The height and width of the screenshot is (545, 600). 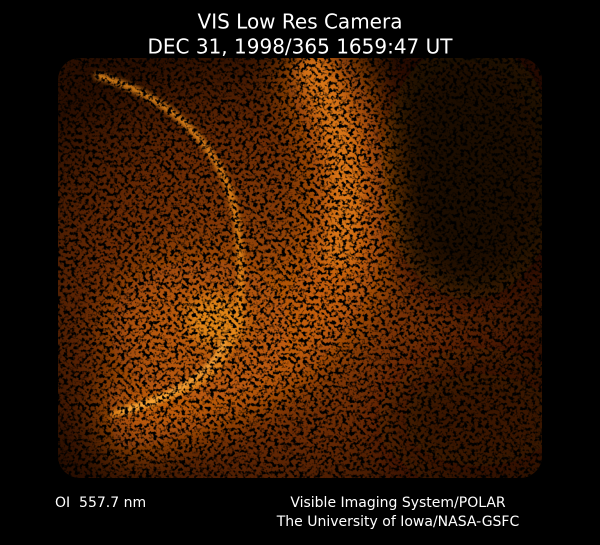 I want to click on credit-line: The University of Iowa/NASA-GSFC, so click(x=398, y=522).